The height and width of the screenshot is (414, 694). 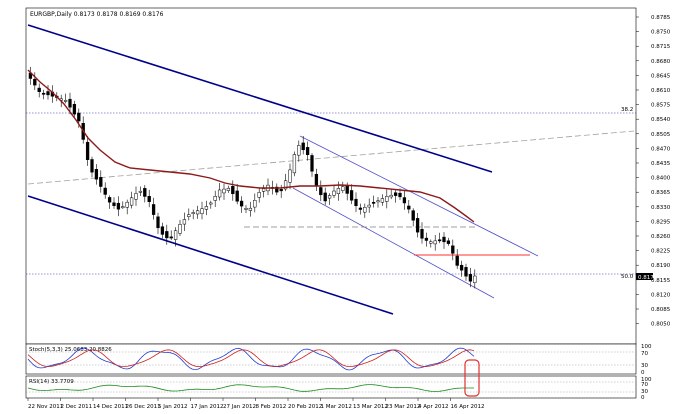 I want to click on gray-trendline, so click(x=331, y=157).